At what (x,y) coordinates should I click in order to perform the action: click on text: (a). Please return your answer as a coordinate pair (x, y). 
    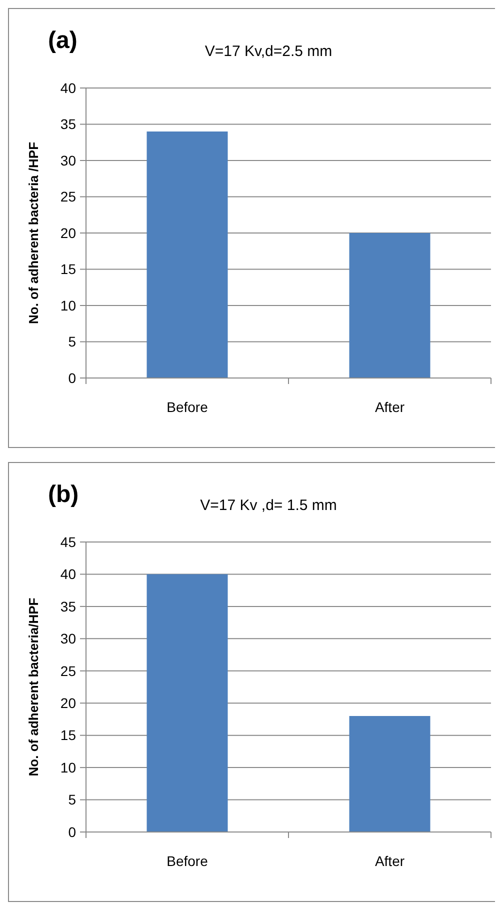
    Looking at the image, I should click on (63, 40).